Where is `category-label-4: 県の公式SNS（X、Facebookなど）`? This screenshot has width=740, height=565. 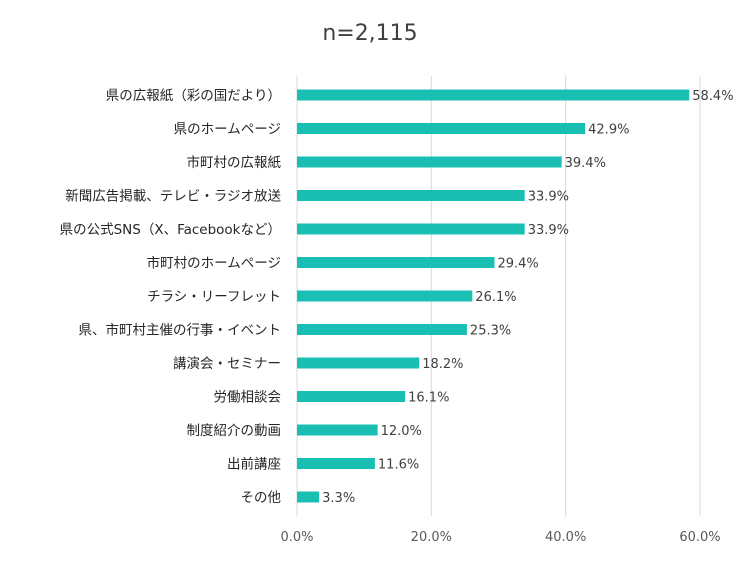
category-label-4: 県の公式SNS（X、Facebookなど） is located at coordinates (170, 230).